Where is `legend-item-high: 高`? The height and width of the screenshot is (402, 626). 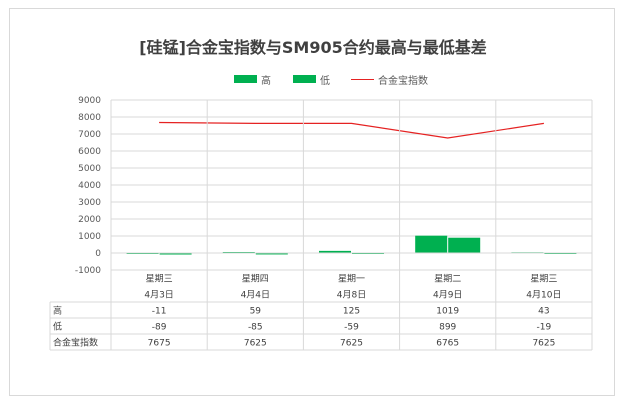 legend-item-high: 高 is located at coordinates (252, 79).